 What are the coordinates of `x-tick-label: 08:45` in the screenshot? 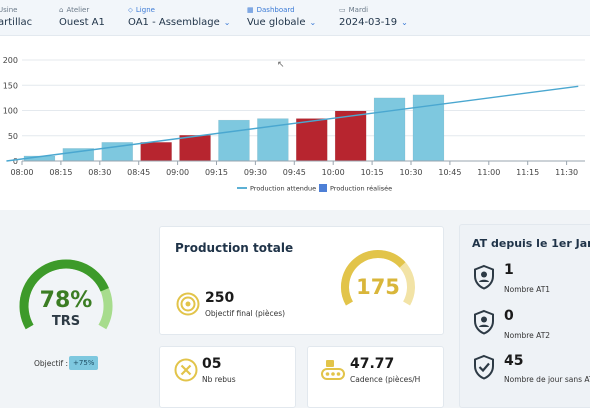 It's located at (138, 172).